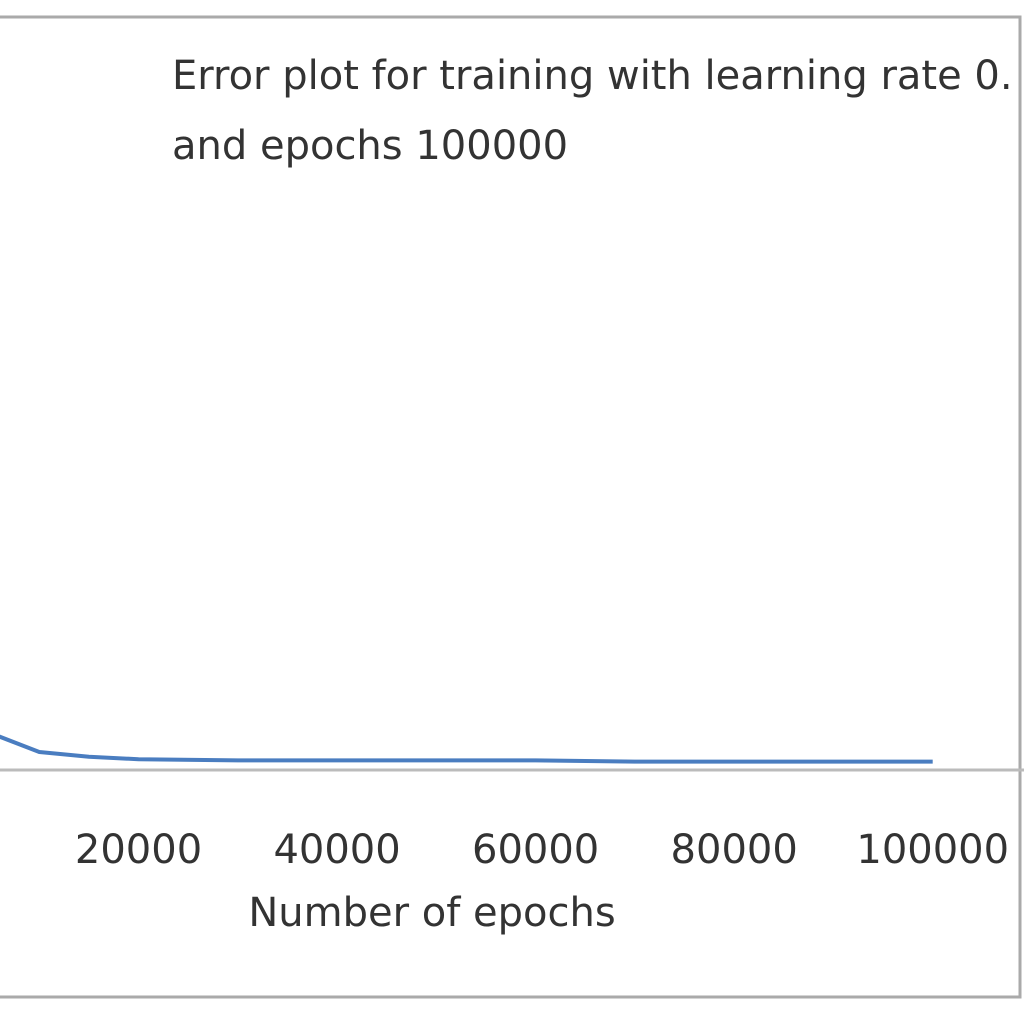 This screenshot has height=1024, width=1024. I want to click on x-tick-label: 60000, so click(535, 850).